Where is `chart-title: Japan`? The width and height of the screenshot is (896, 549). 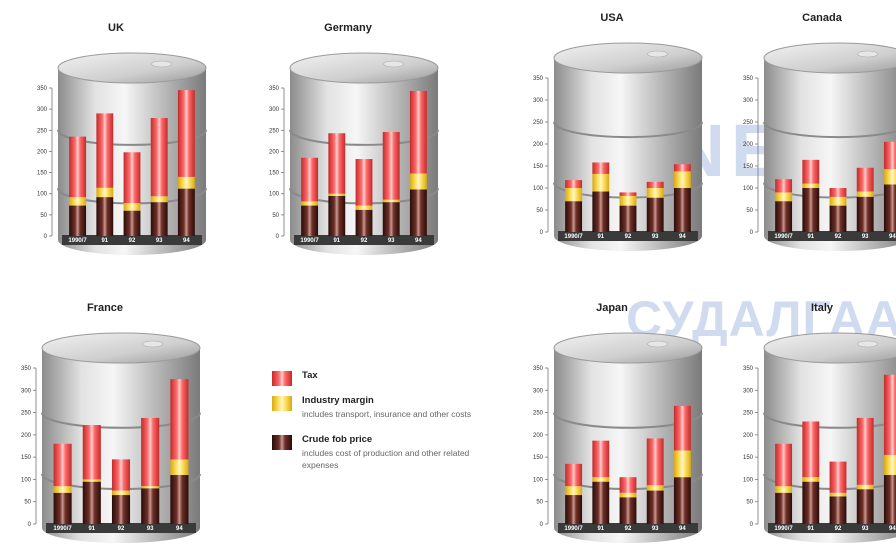 chart-title: Japan is located at coordinates (612, 308).